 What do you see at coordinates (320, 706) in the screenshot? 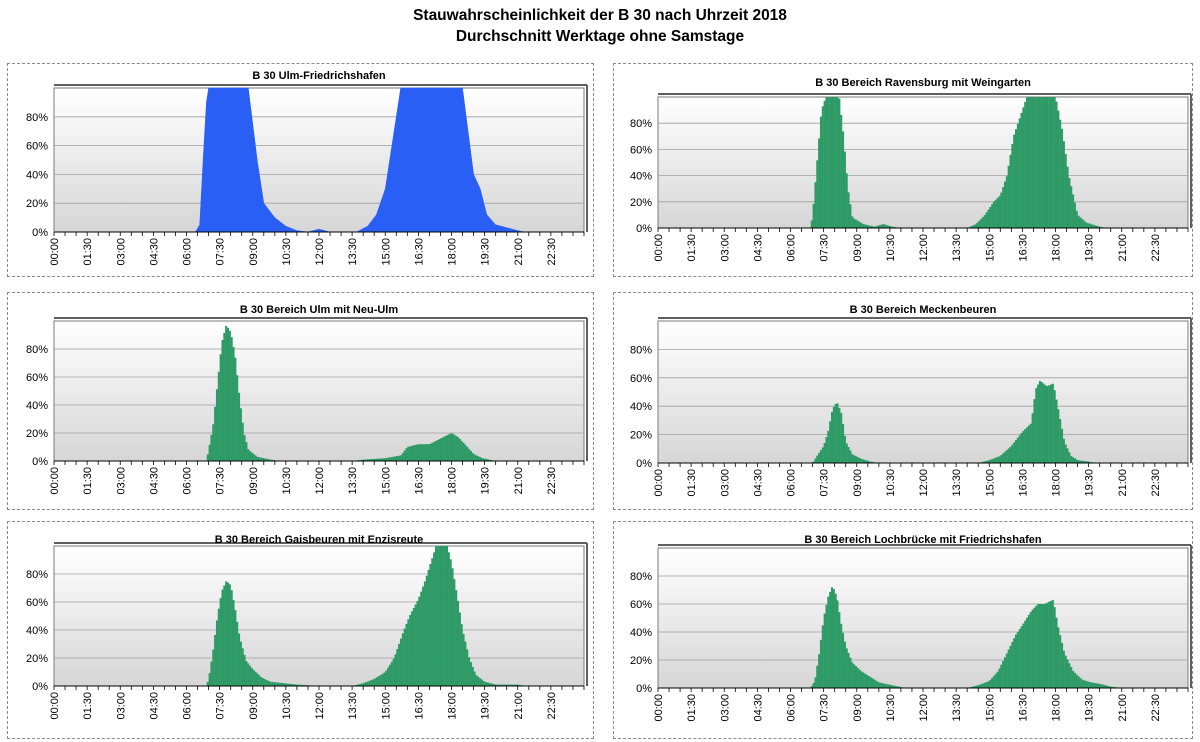
I see `x-tick-label: 12:00` at bounding box center [320, 706].